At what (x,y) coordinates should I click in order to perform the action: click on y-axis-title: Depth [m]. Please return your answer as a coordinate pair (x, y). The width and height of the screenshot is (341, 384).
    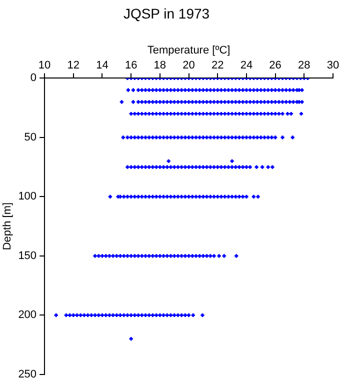
    Looking at the image, I should click on (8, 226).